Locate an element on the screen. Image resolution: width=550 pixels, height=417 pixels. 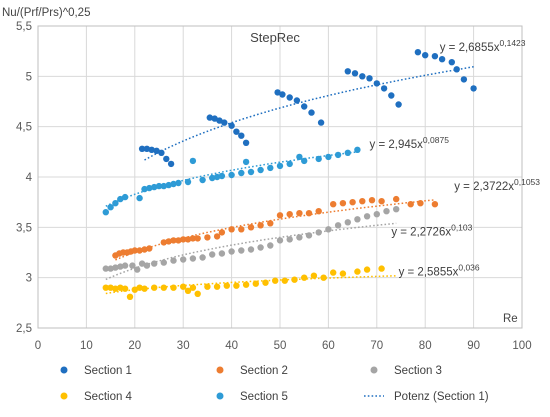
y-axis-label: Nu/(Prf/Prs)^0,25 is located at coordinates (46, 13).